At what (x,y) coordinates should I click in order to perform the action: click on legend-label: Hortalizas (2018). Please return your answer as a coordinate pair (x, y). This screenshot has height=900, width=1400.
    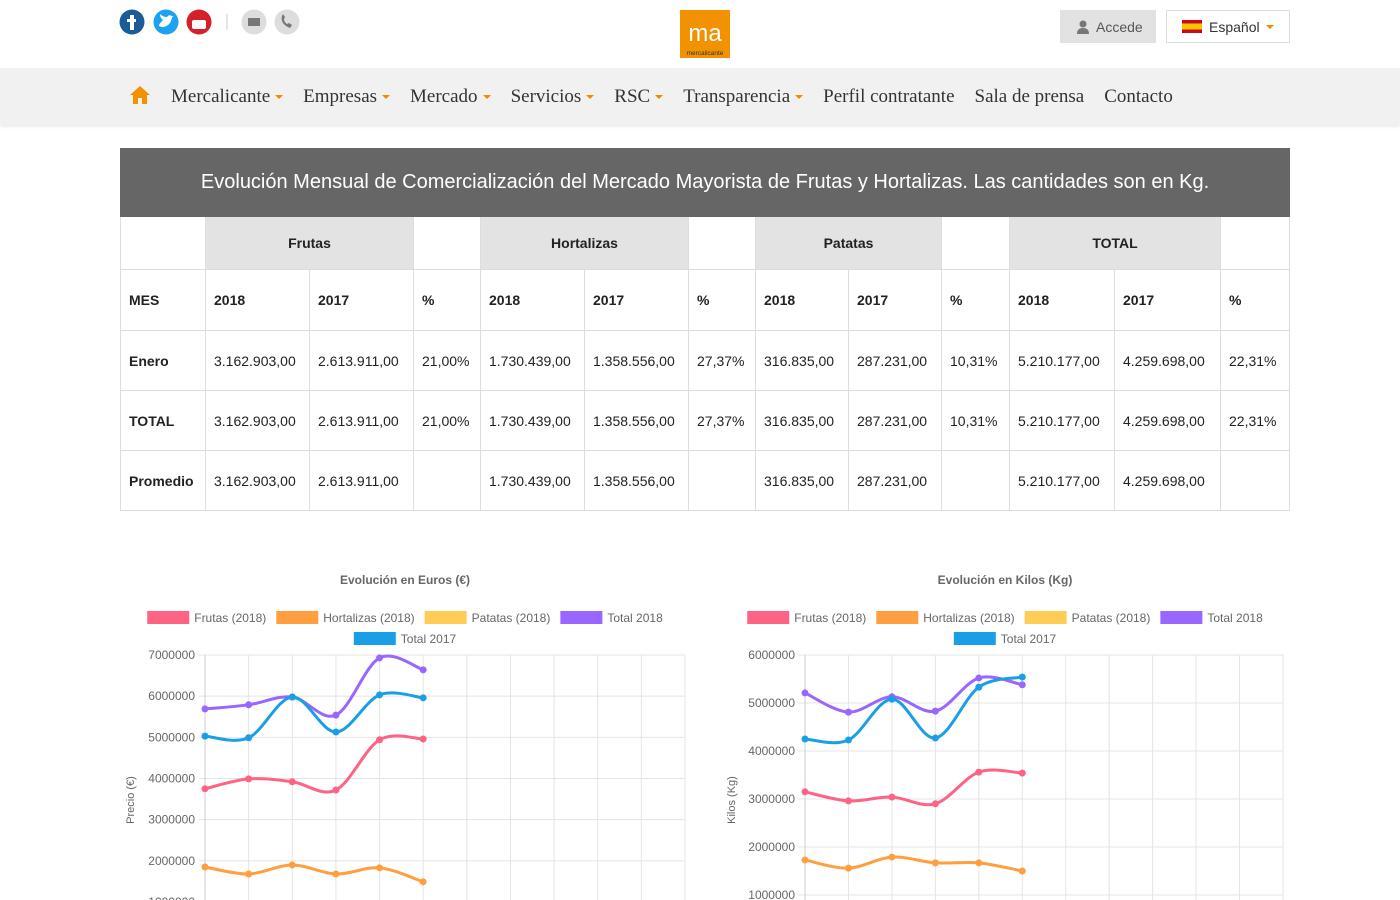
    Looking at the image, I should click on (968, 618).